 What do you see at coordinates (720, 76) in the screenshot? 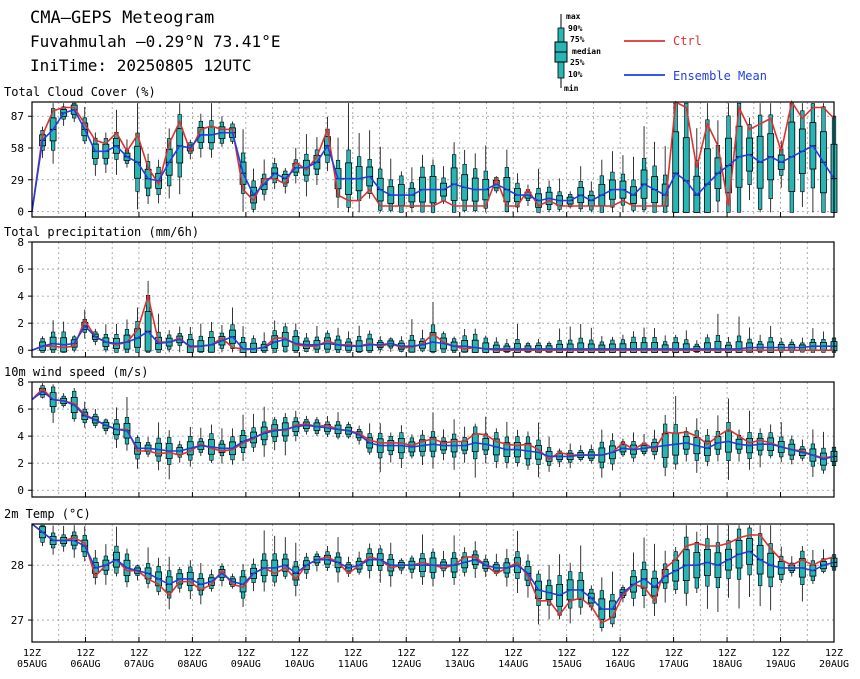
I see `legend-mean-label: Ensemble Mean` at bounding box center [720, 76].